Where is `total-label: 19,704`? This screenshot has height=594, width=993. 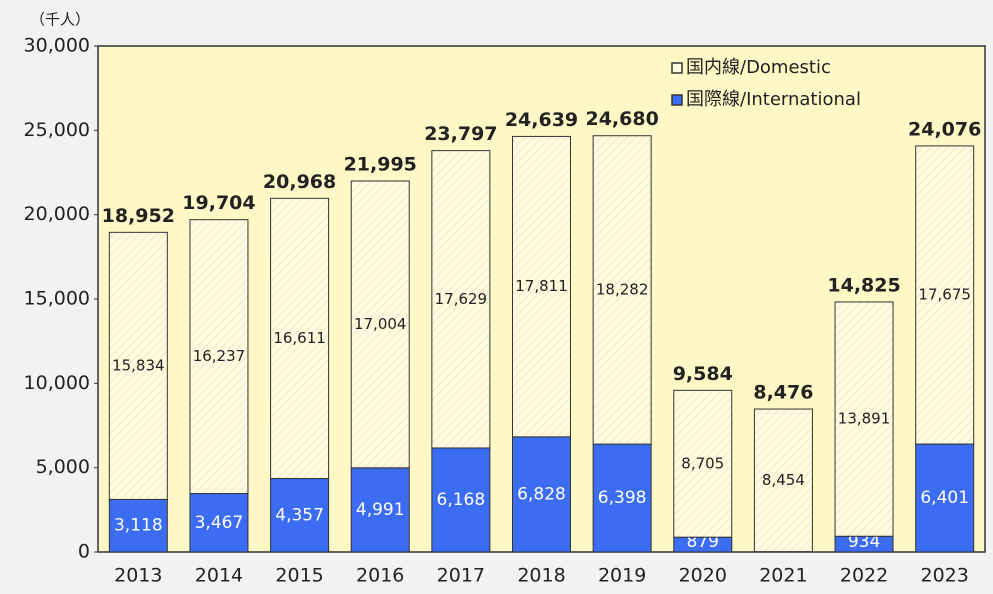
total-label: 19,704 is located at coordinates (218, 203).